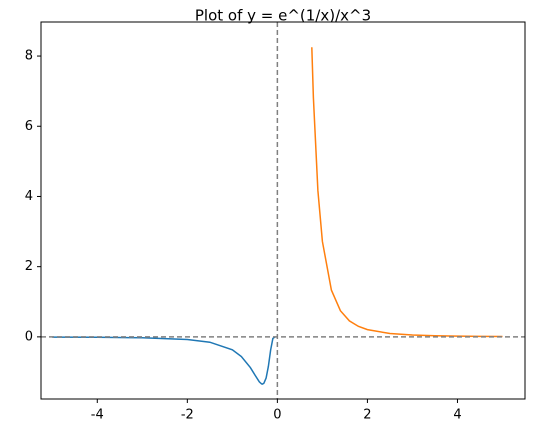 This screenshot has width=534, height=435. I want to click on x-tick-label: -2, so click(187, 415).